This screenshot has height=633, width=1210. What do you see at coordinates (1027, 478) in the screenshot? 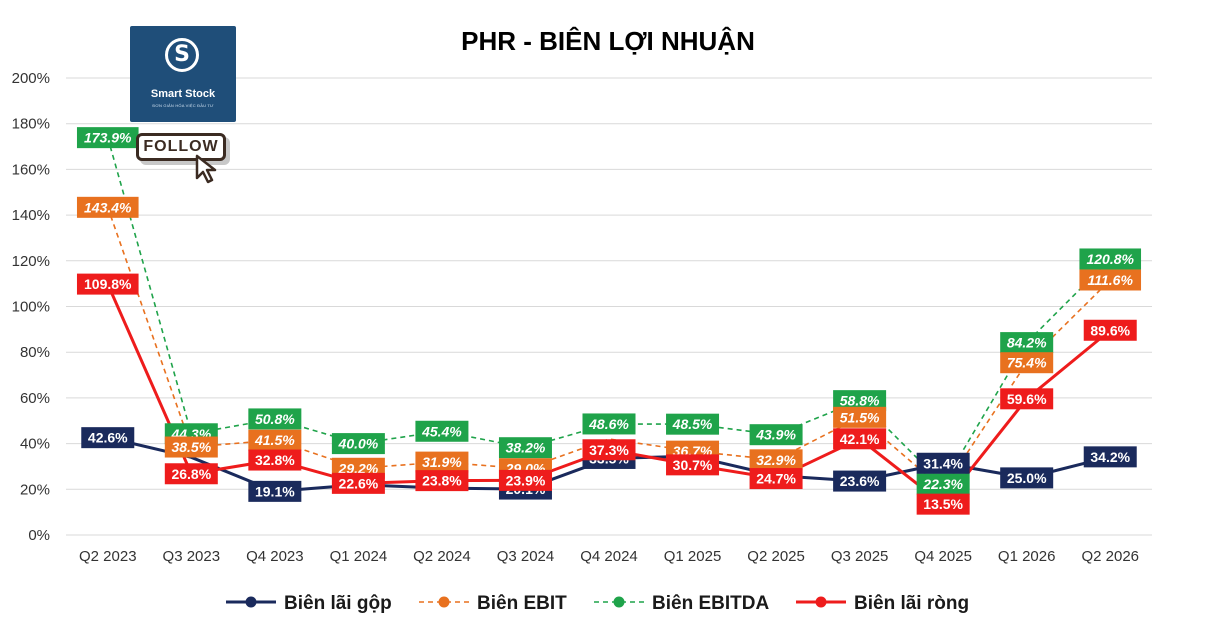
I see `data-label: 25.0%` at bounding box center [1027, 478].